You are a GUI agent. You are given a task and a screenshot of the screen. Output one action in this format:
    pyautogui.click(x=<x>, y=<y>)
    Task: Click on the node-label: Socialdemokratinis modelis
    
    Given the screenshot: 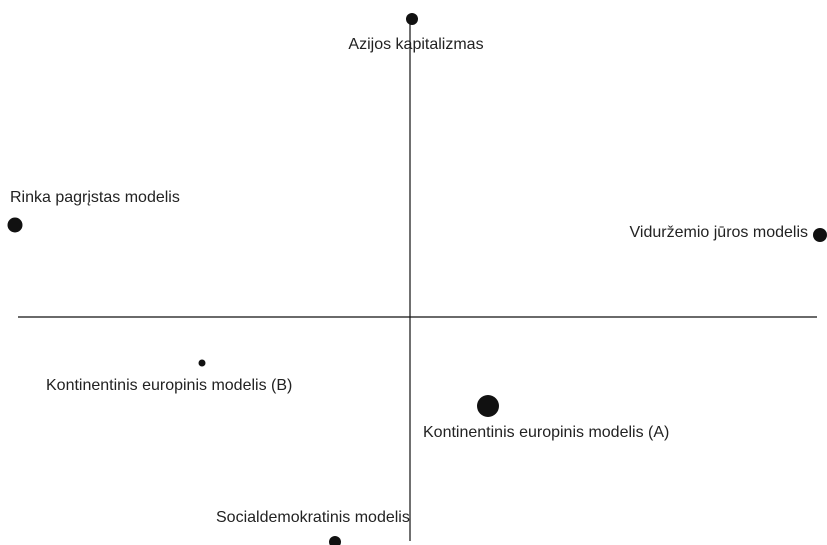 What is the action you would take?
    pyautogui.click(x=313, y=517)
    